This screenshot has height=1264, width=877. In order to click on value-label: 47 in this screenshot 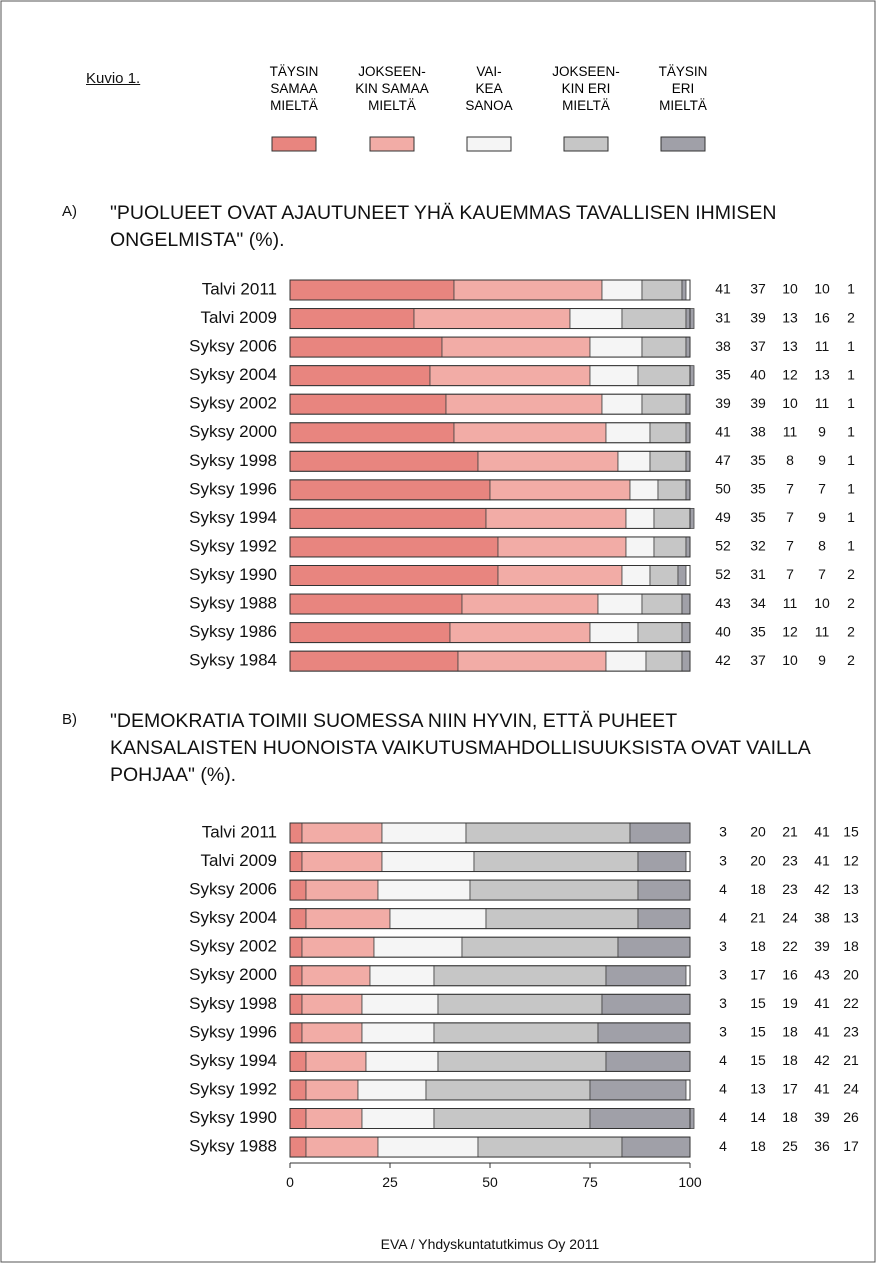, I will do `click(723, 460)`.